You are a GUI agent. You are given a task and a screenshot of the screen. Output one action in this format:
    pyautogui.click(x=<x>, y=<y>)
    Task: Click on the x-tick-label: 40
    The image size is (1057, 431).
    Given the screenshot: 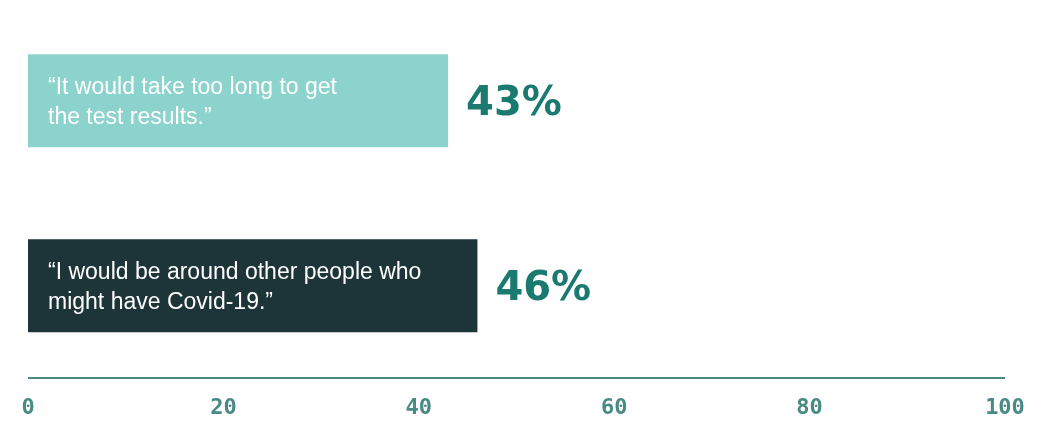 What is the action you would take?
    pyautogui.click(x=419, y=406)
    